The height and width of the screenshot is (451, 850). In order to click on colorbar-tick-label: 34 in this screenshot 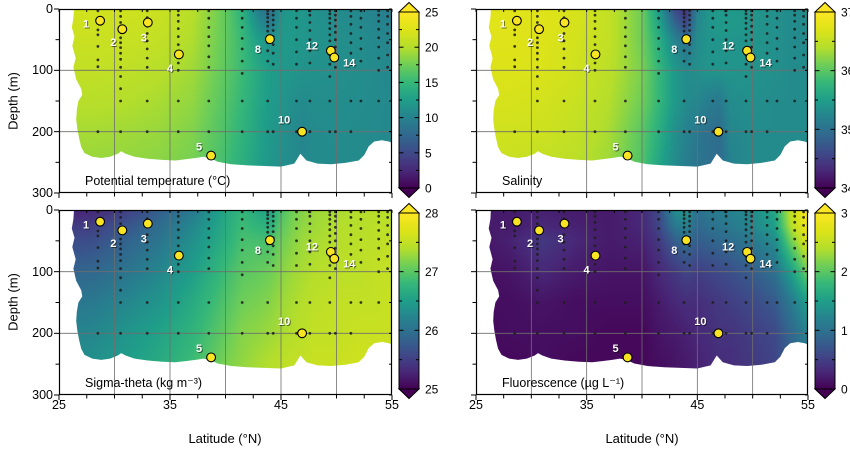, I will do `click(845, 189)`.